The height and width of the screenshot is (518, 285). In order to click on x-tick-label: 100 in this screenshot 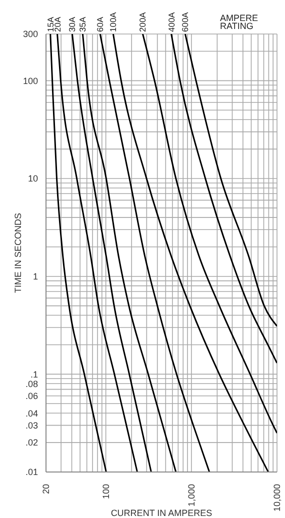, I will do `click(105, 492)`.